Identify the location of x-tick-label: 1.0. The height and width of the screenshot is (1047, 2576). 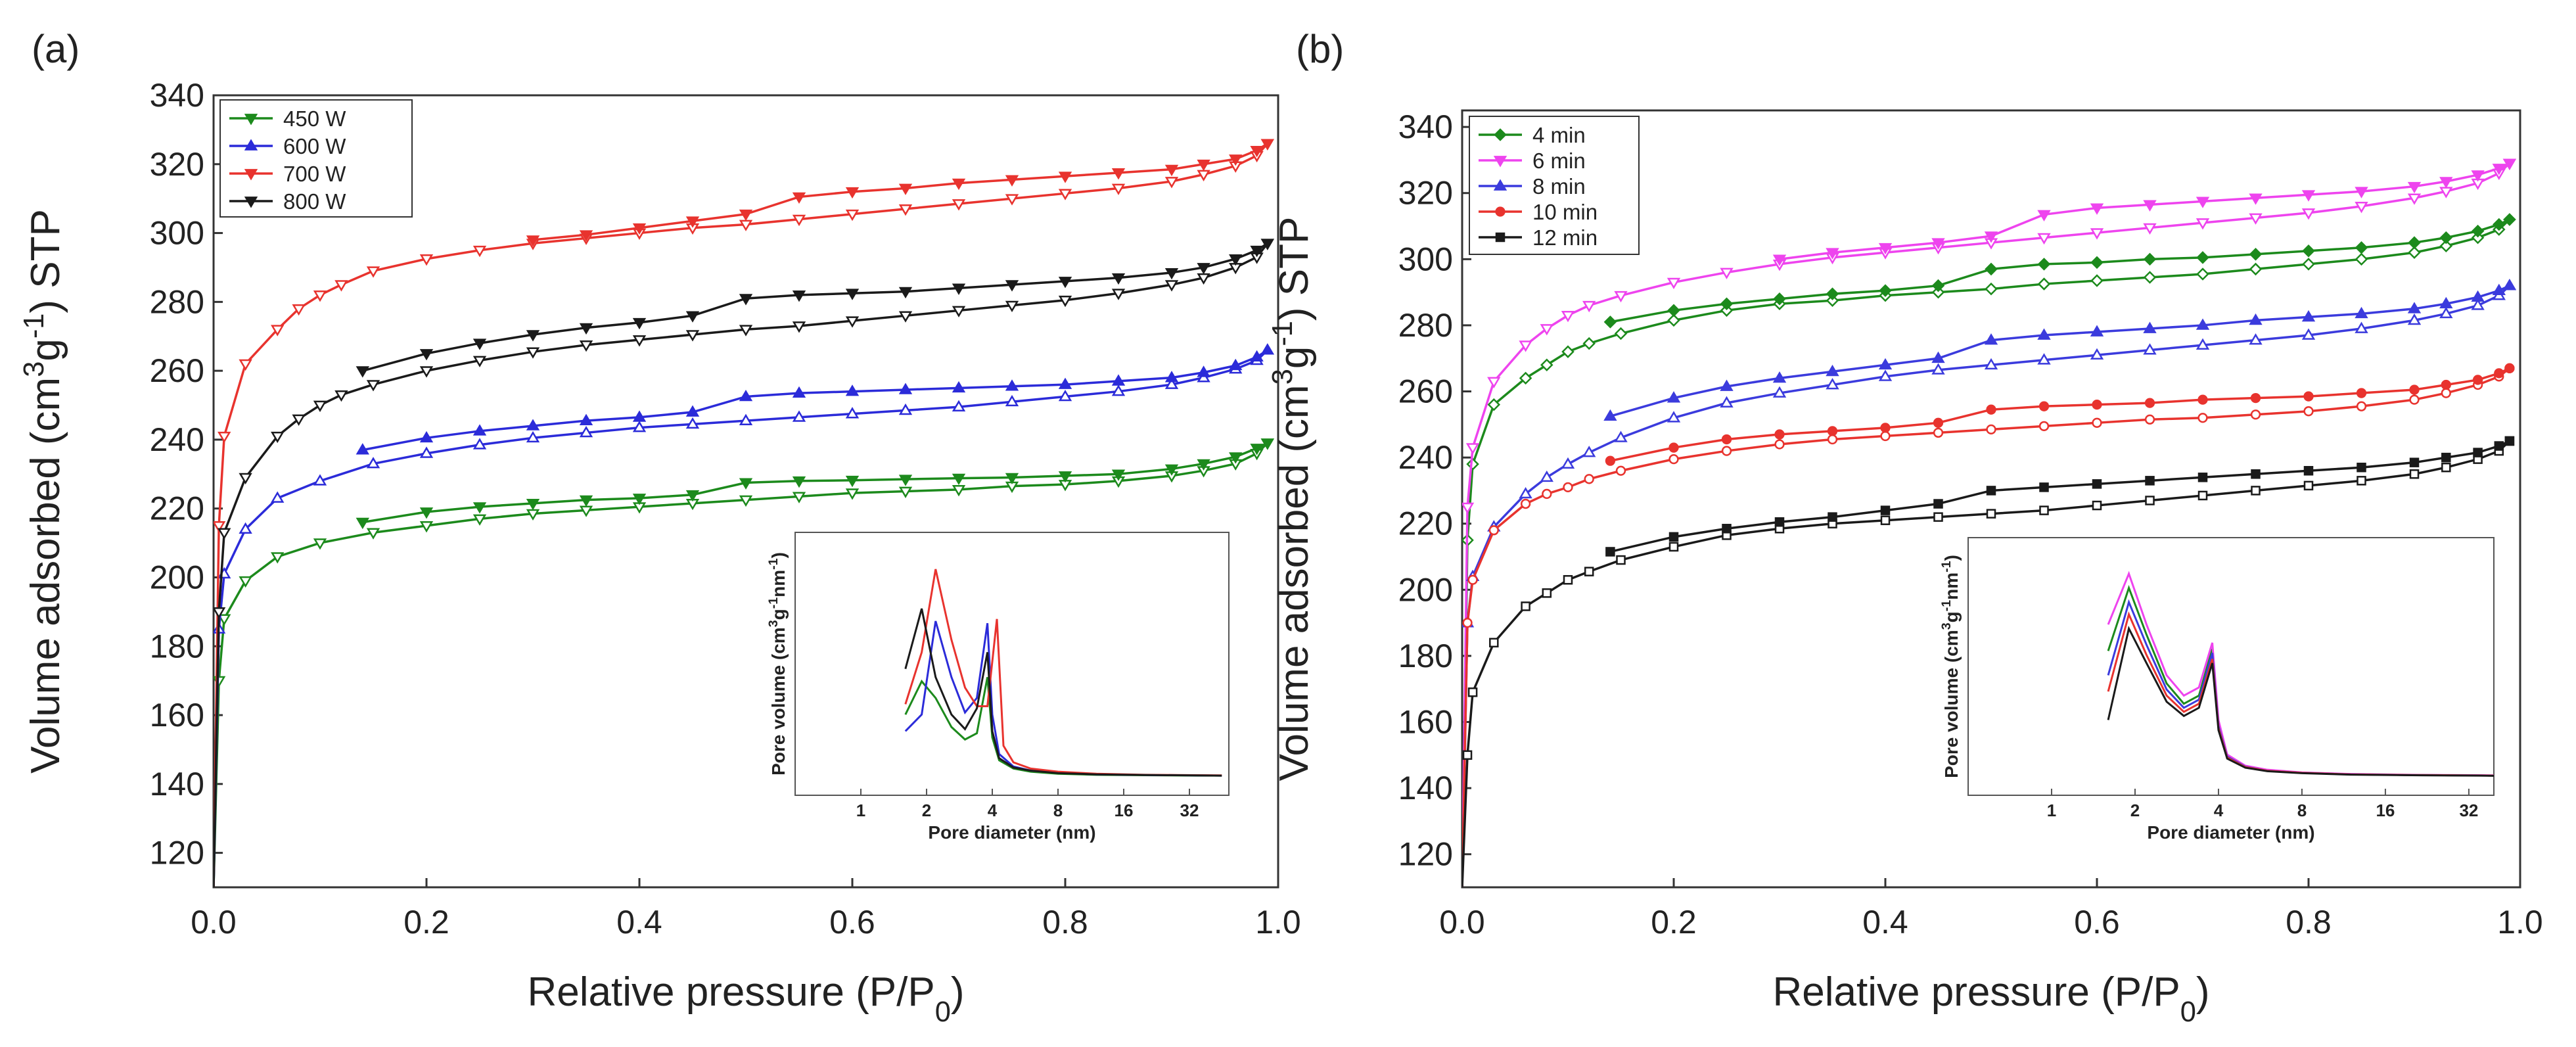
(2520, 922).